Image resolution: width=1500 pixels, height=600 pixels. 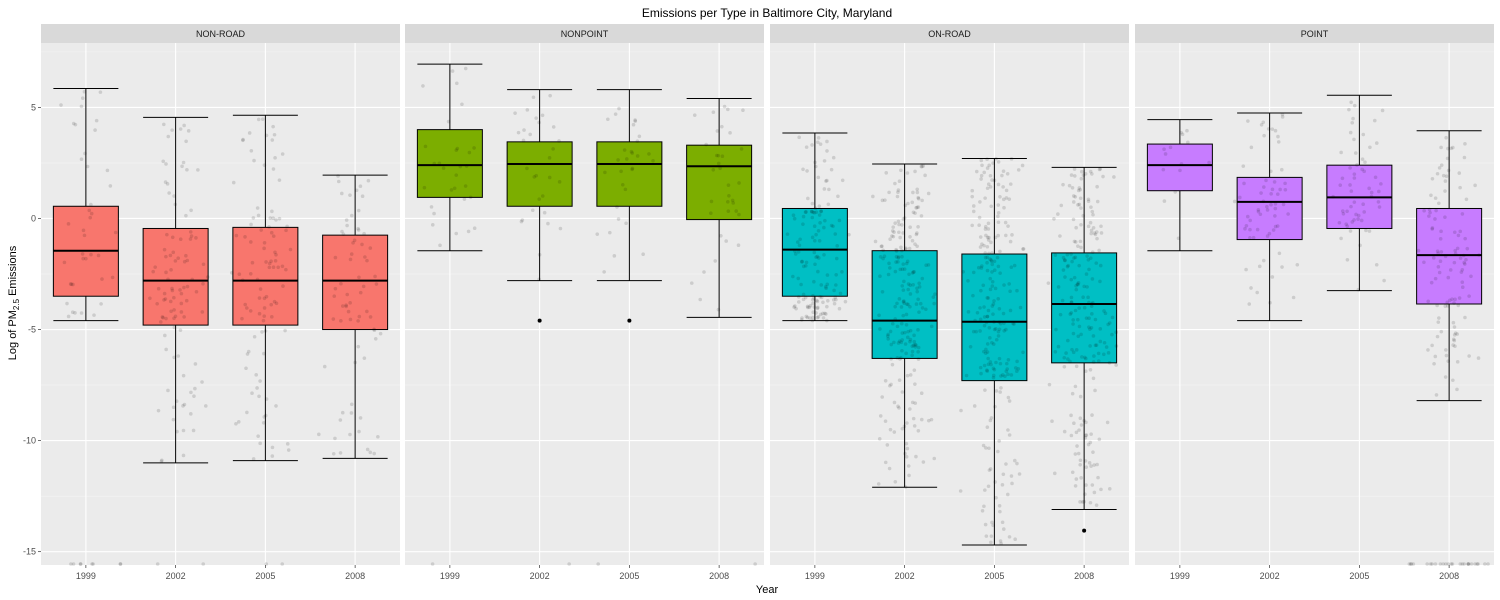 What do you see at coordinates (1082, 349) in the screenshot?
I see `box-2008` at bounding box center [1082, 349].